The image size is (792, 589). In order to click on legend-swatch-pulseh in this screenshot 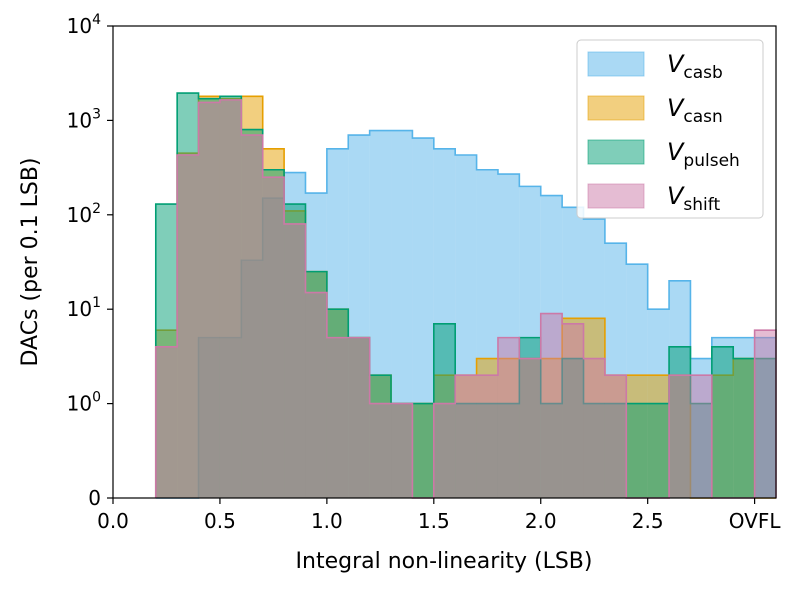, I will do `click(616, 152)`.